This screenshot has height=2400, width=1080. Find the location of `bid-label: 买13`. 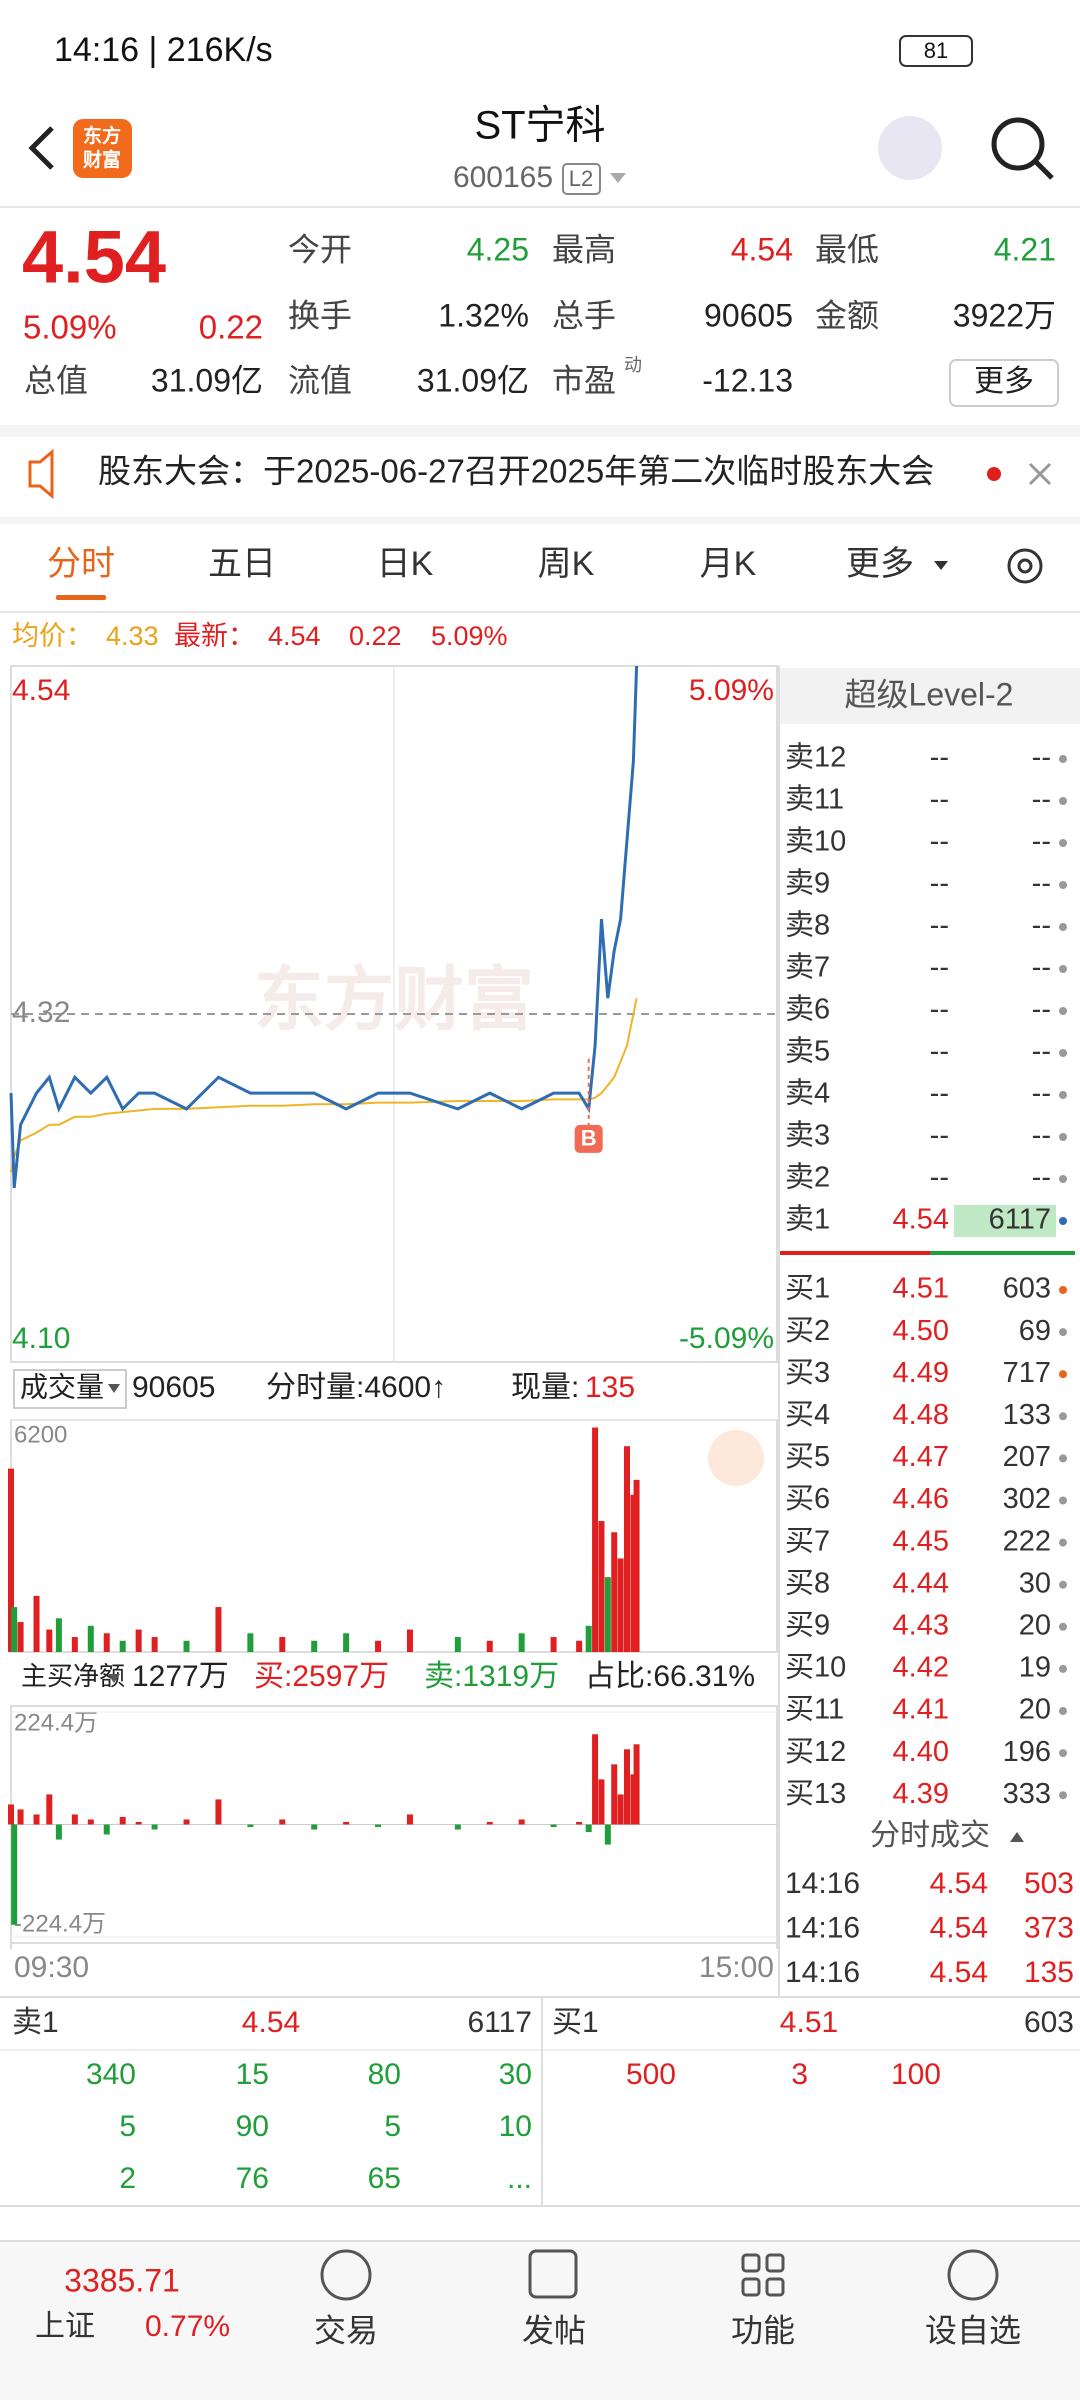

bid-label: 买13 is located at coordinates (815, 1794).